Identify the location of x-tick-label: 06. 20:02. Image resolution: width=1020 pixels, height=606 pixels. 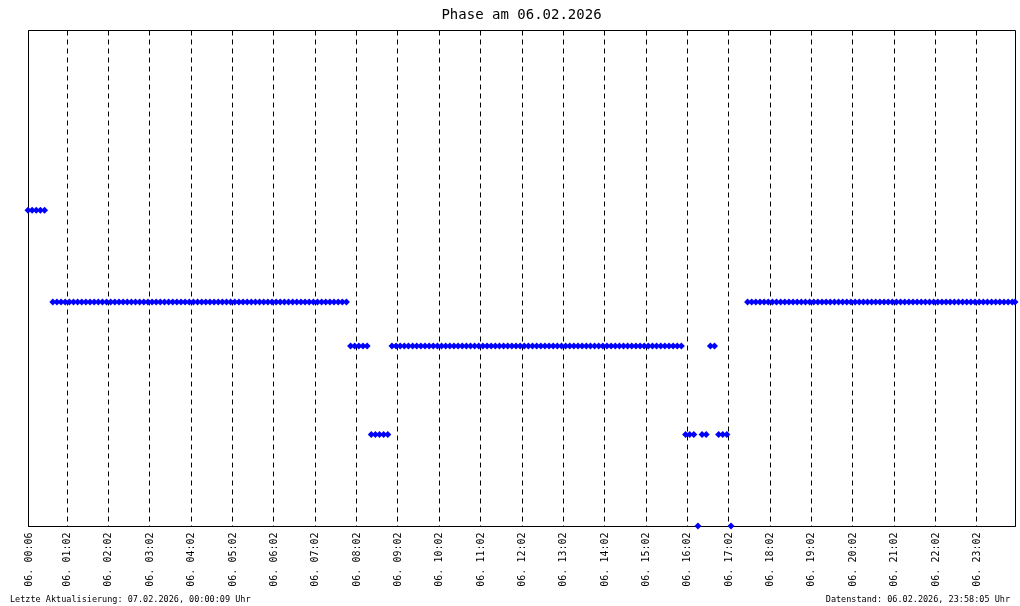
(852, 559).